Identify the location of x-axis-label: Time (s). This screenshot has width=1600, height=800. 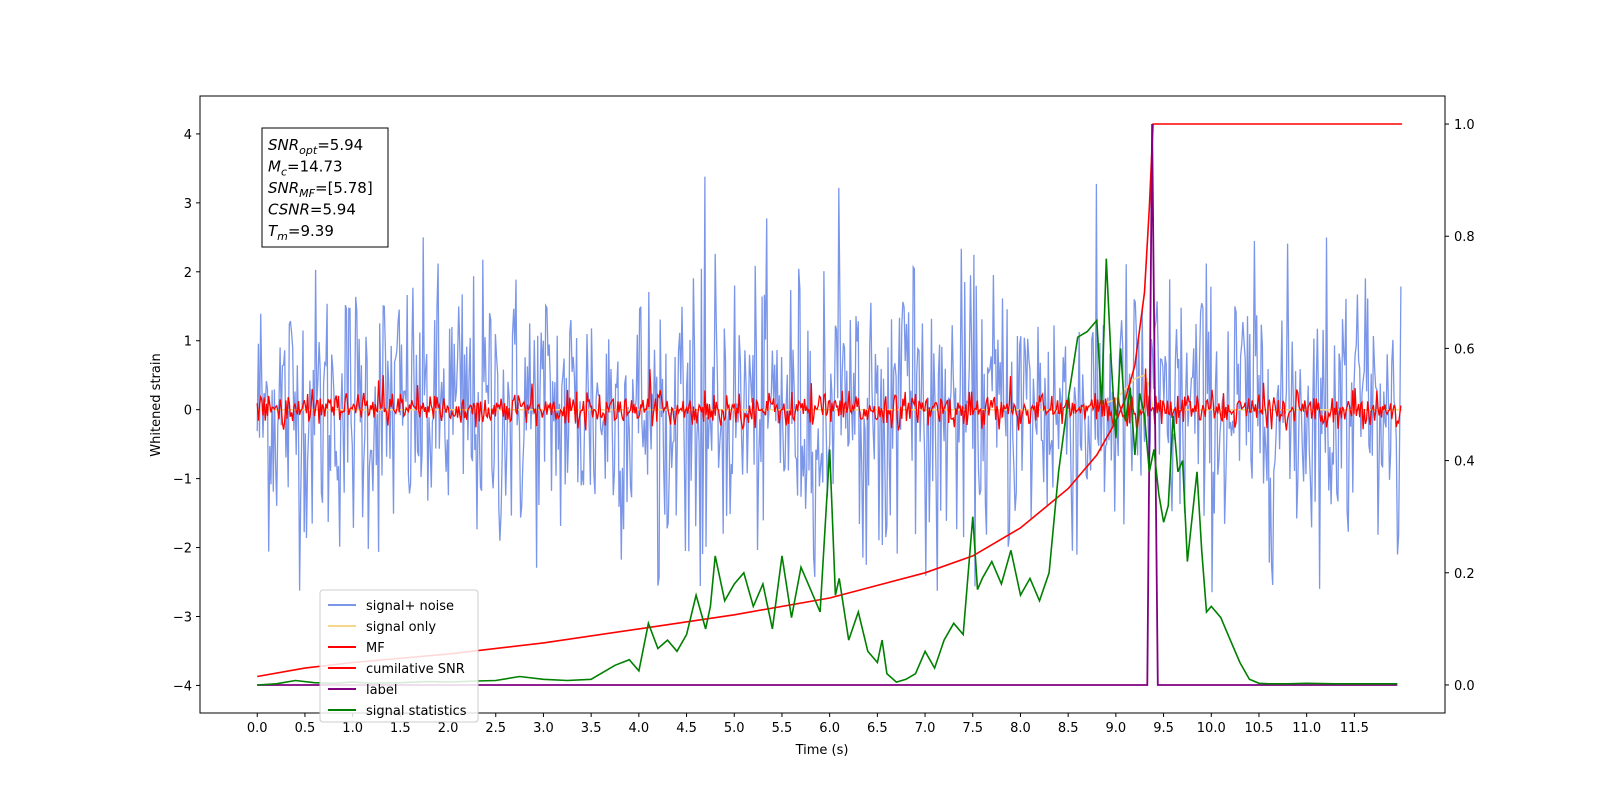
(822, 750).